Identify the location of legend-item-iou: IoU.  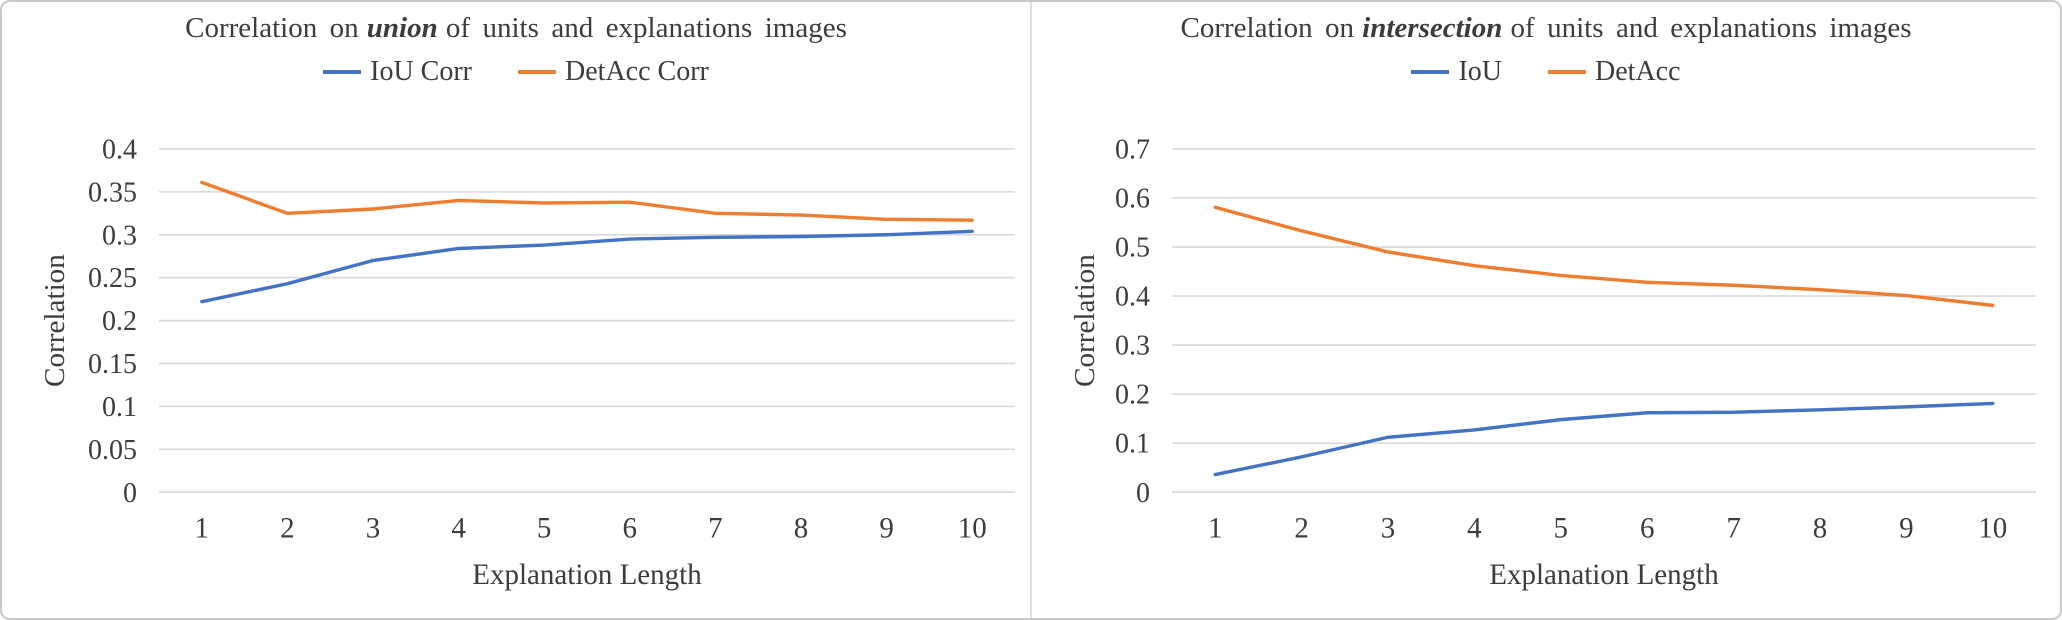
(1456, 72).